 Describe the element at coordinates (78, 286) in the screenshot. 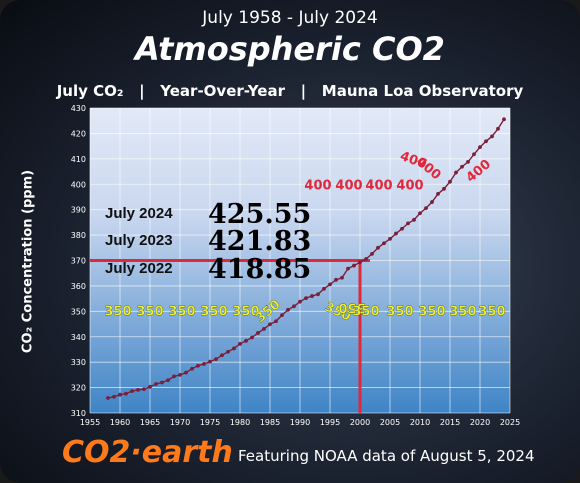

I see `y-tick-label: 360` at that location.